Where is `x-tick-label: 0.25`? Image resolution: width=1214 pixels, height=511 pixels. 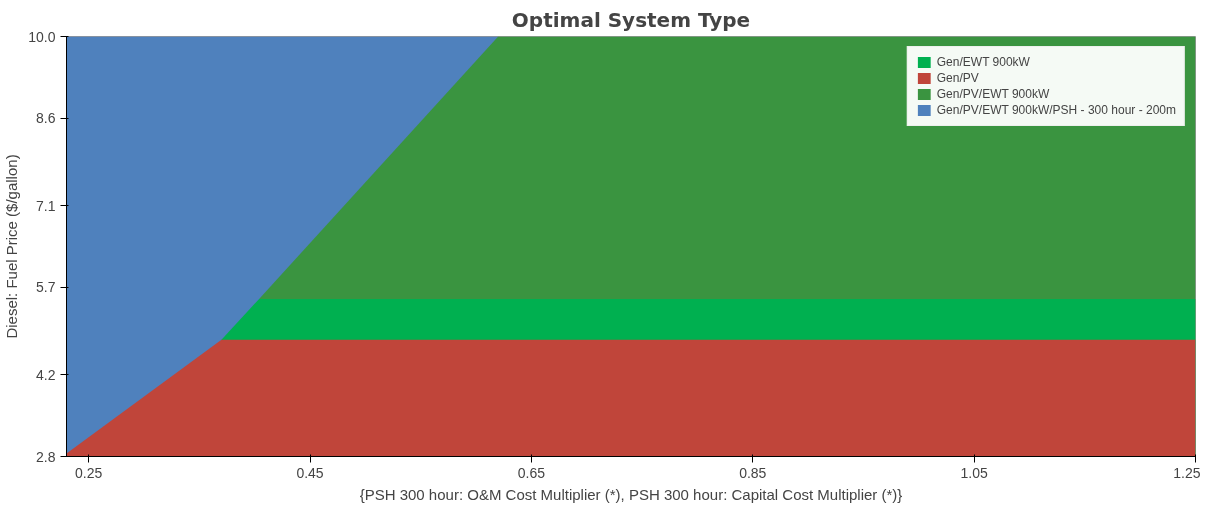 x-tick-label: 0.25 is located at coordinates (89, 472).